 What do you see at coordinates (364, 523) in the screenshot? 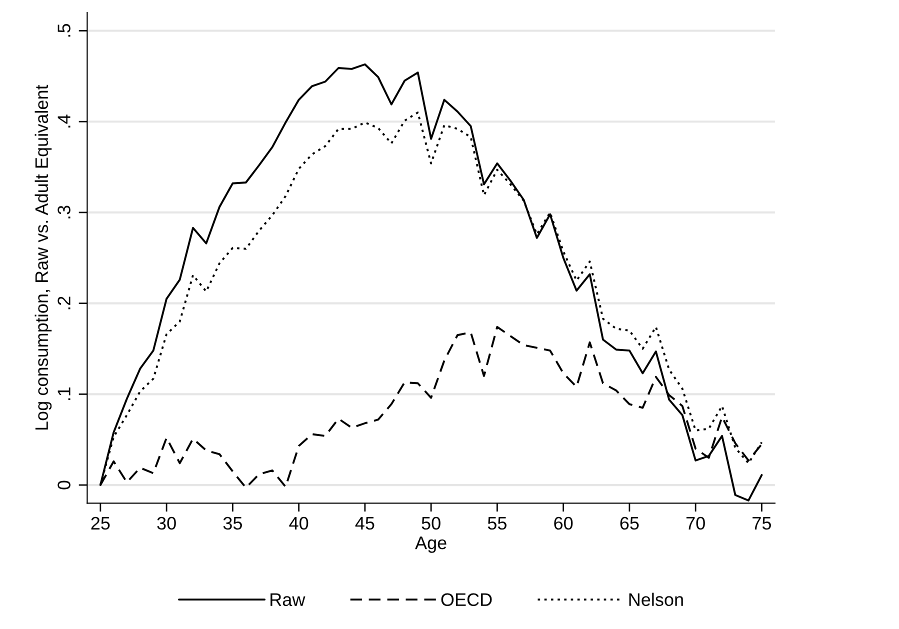
I see `x-tick-label: 45` at bounding box center [364, 523].